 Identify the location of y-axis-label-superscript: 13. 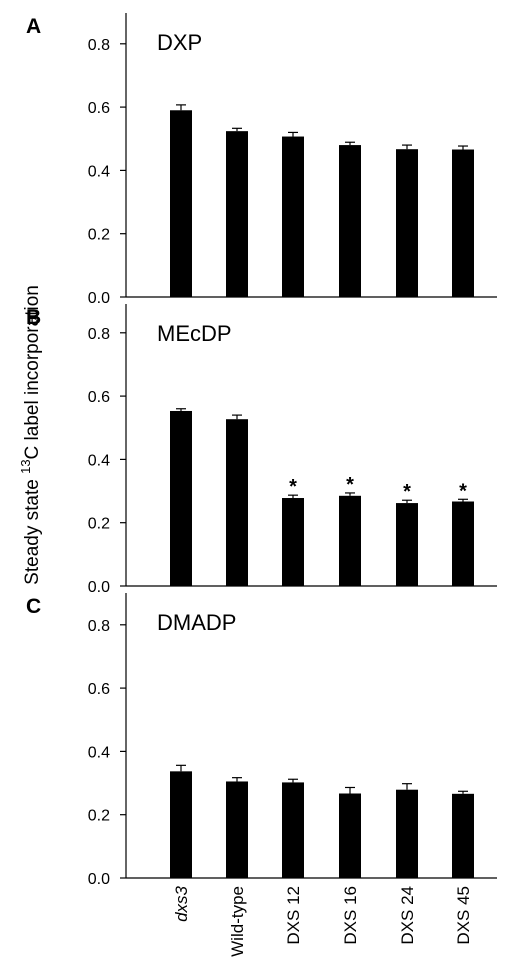
(25, 466).